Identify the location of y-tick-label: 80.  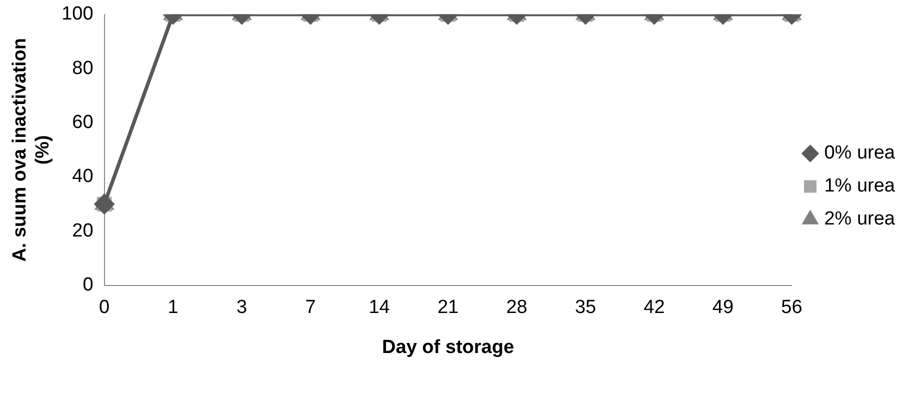
(83, 68).